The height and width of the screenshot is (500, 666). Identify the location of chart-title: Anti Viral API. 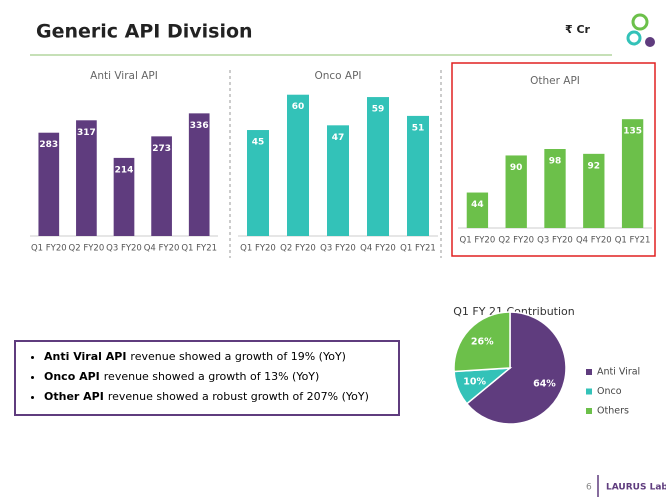
(124, 76).